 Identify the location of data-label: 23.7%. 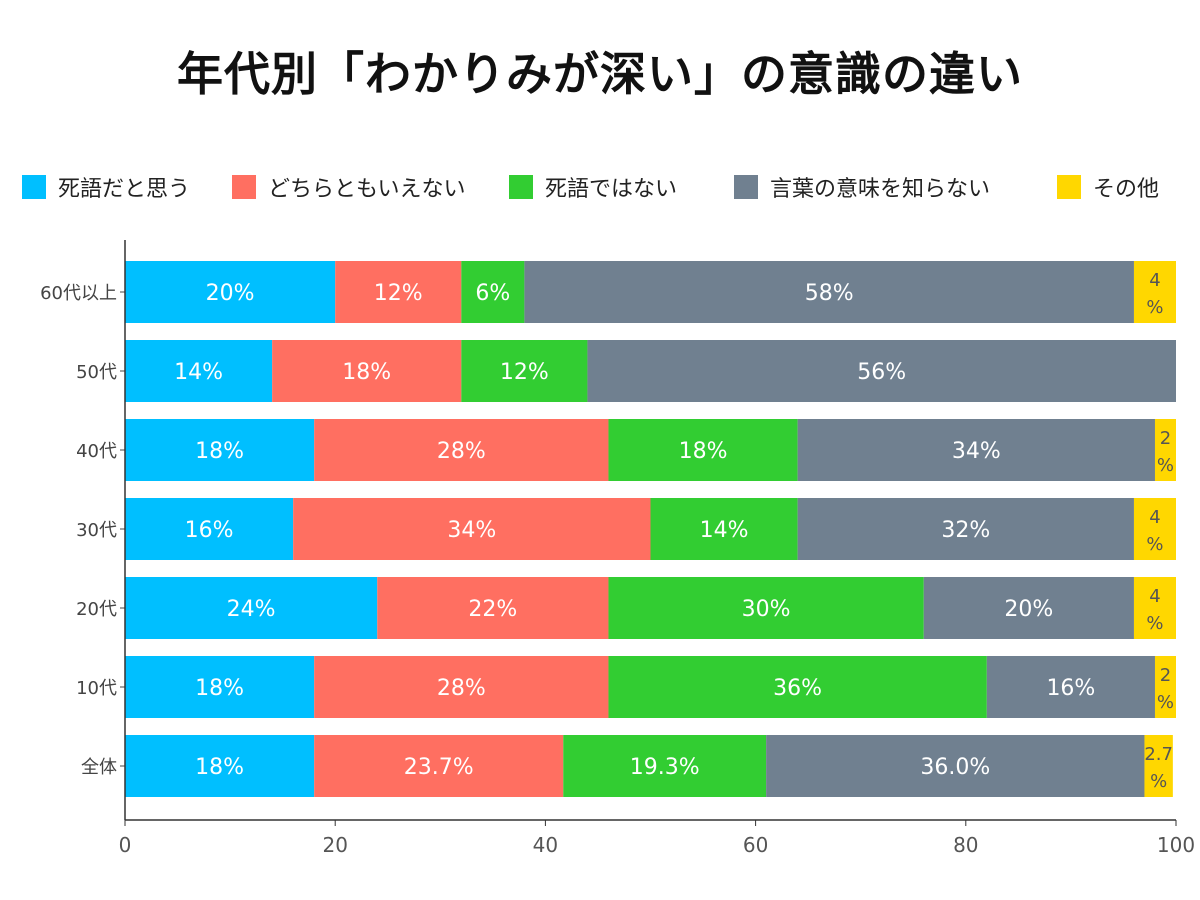
(439, 767).